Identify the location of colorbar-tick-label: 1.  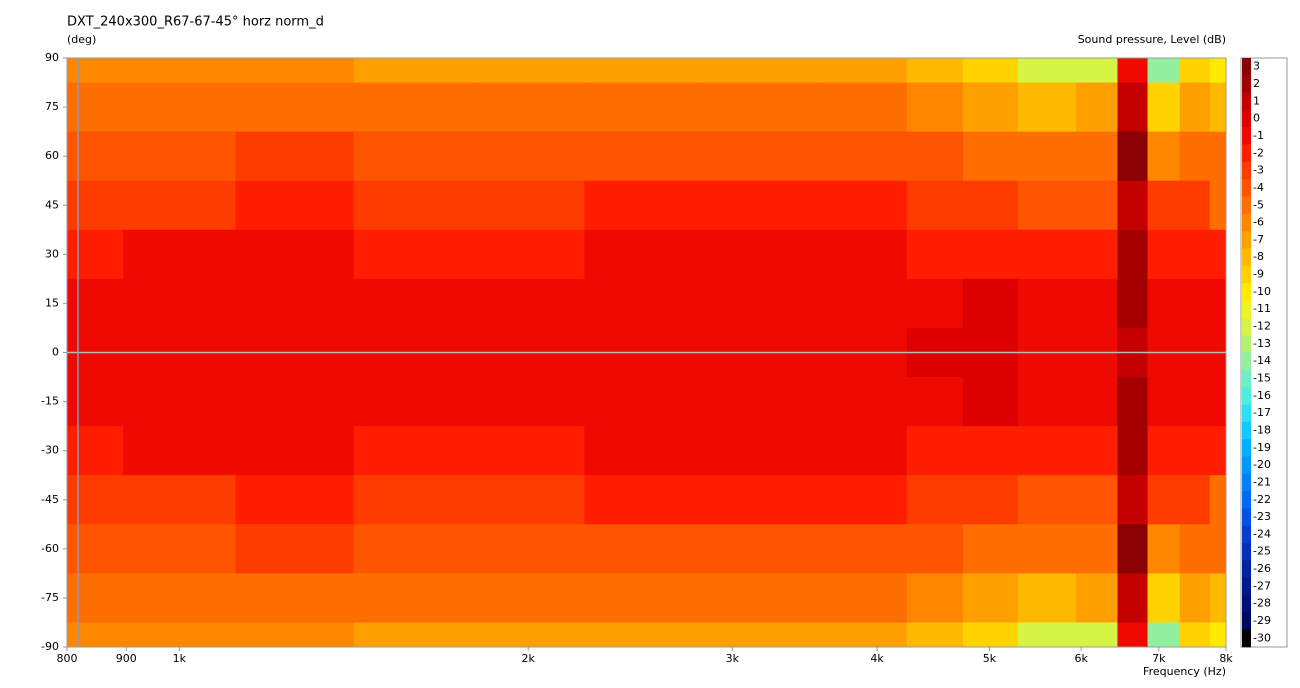
(1256, 100).